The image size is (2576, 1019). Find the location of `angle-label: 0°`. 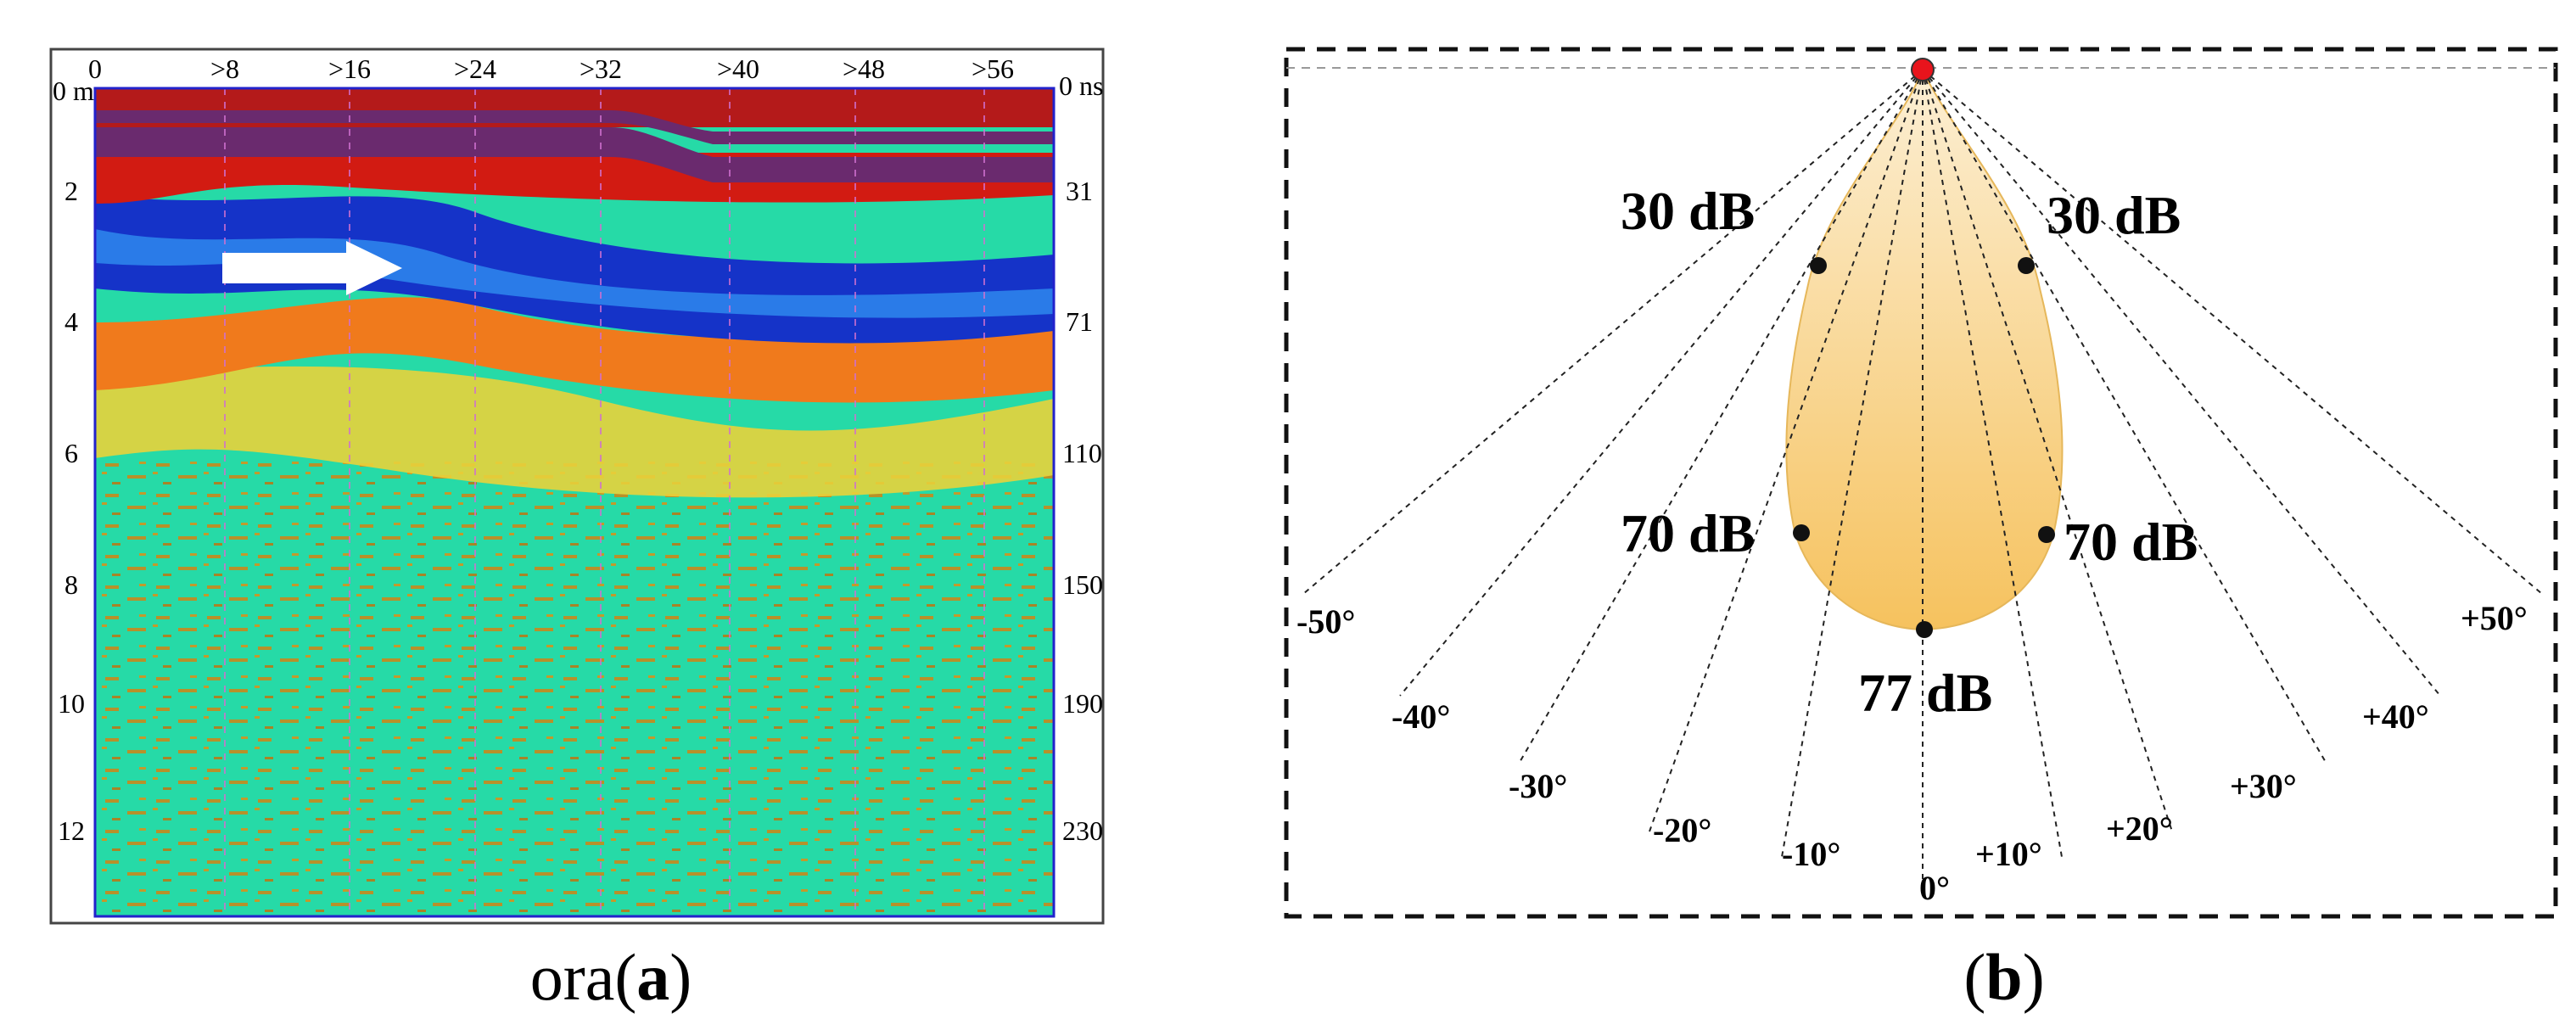

angle-label: 0° is located at coordinates (1934, 888).